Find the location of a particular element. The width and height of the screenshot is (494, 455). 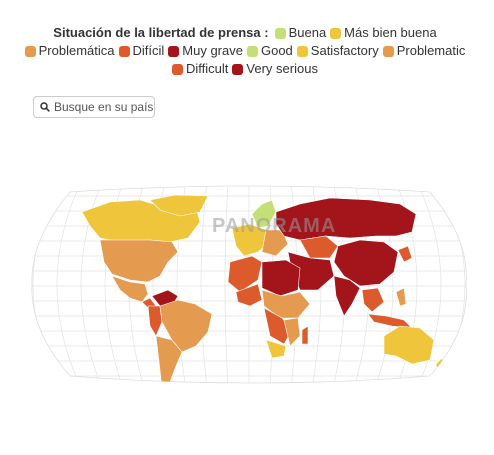

legend-label: Más bien buena is located at coordinates (390, 32).